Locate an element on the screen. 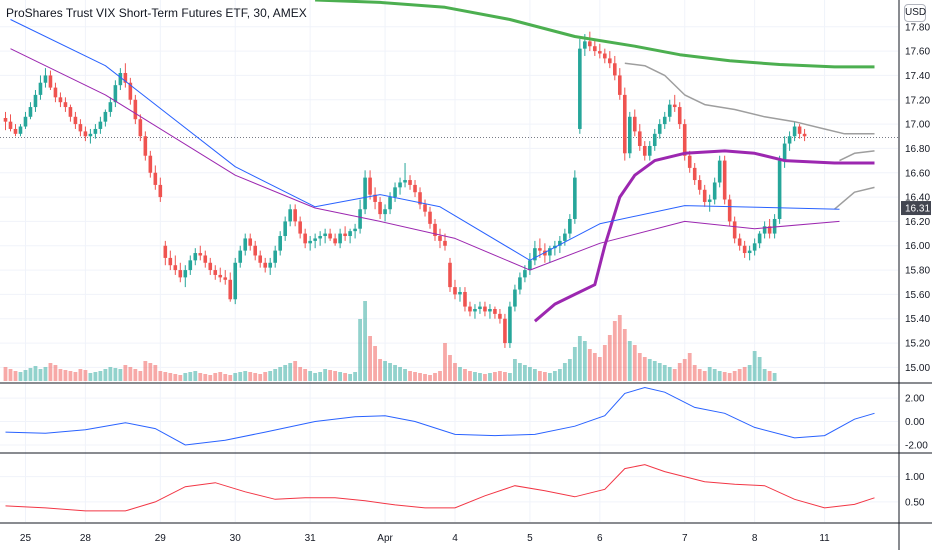  volume-bars is located at coordinates (390, 341).